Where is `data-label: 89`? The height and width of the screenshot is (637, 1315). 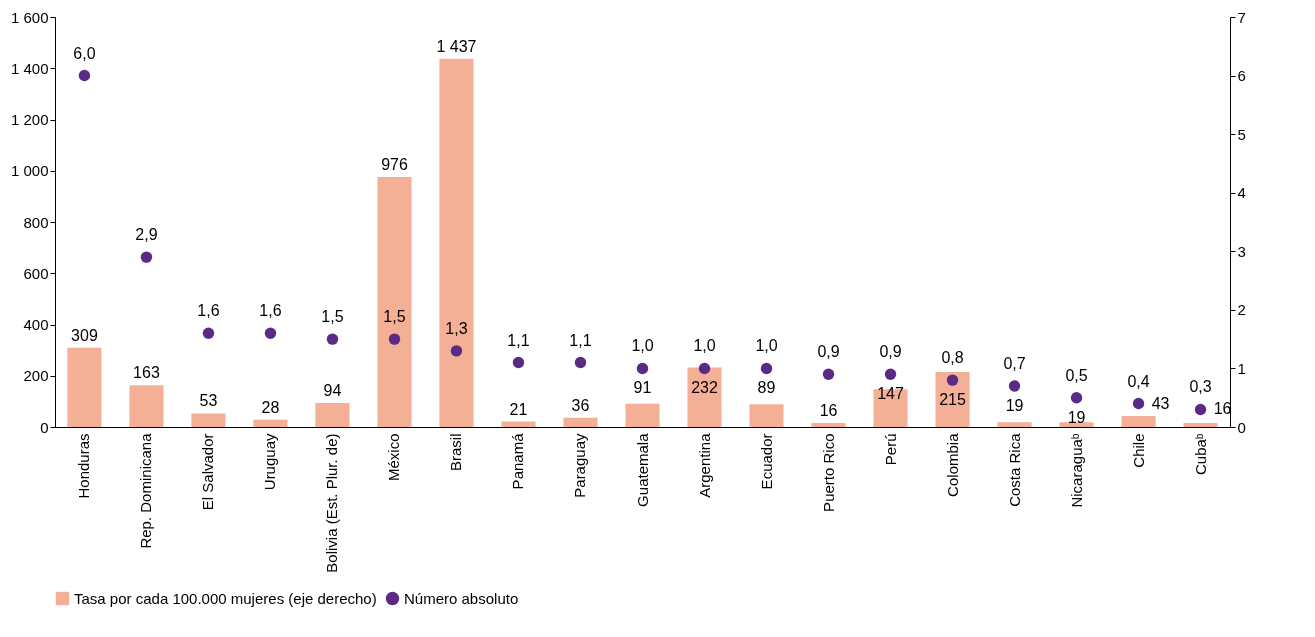
data-label: 89 is located at coordinates (766, 388).